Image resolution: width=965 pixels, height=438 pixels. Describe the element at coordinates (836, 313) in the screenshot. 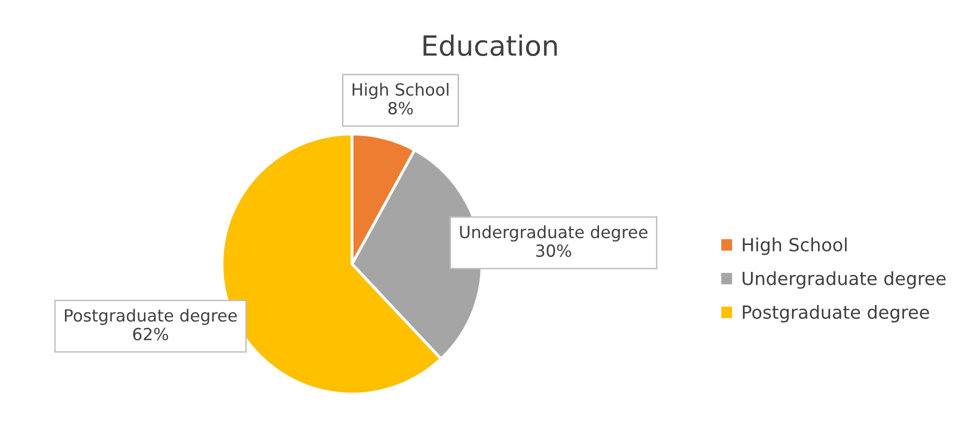

I see `legend-label: Postgraduate degree` at that location.